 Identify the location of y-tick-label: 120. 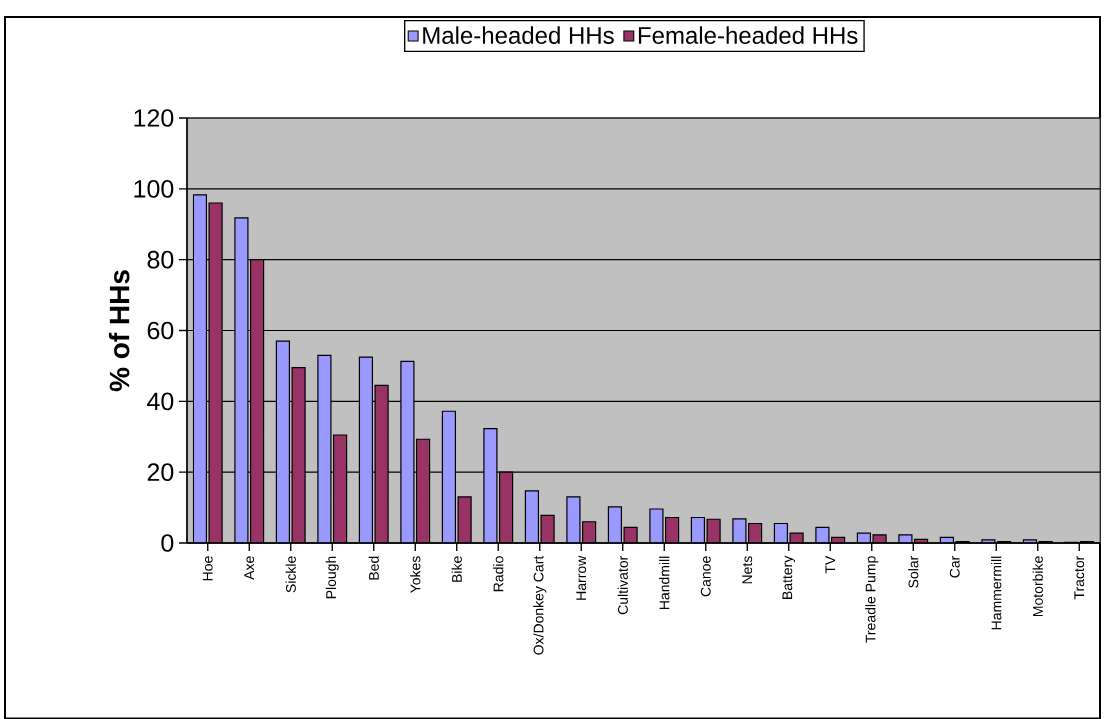
(154, 118).